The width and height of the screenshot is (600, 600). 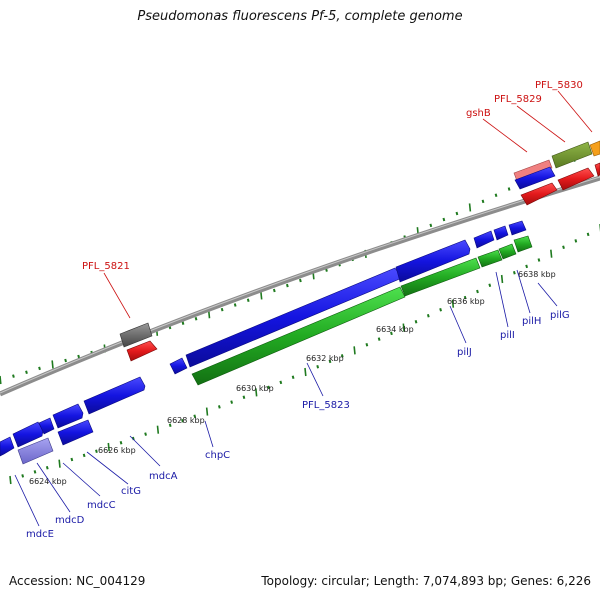 I want to click on scale-label: 6634 kbp, so click(x=395, y=329).